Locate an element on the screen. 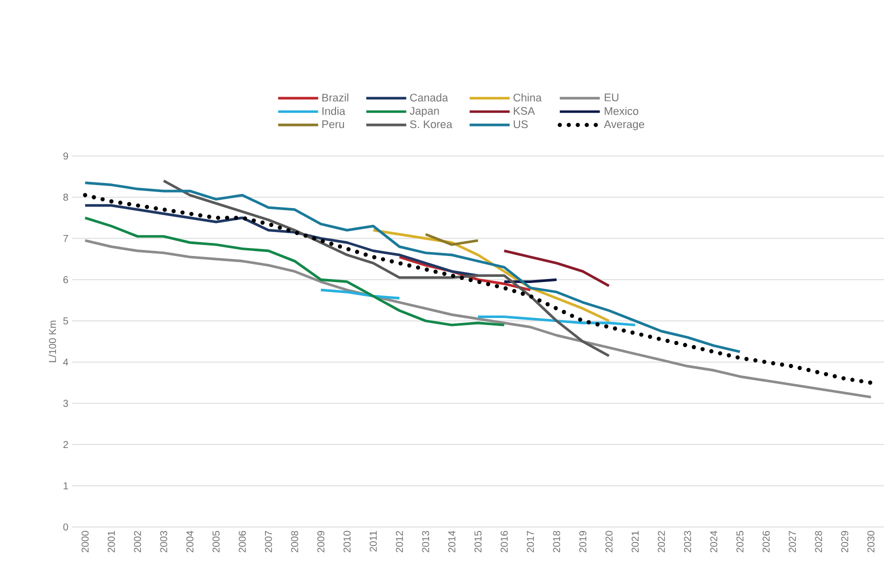  legend-label: India is located at coordinates (334, 110).